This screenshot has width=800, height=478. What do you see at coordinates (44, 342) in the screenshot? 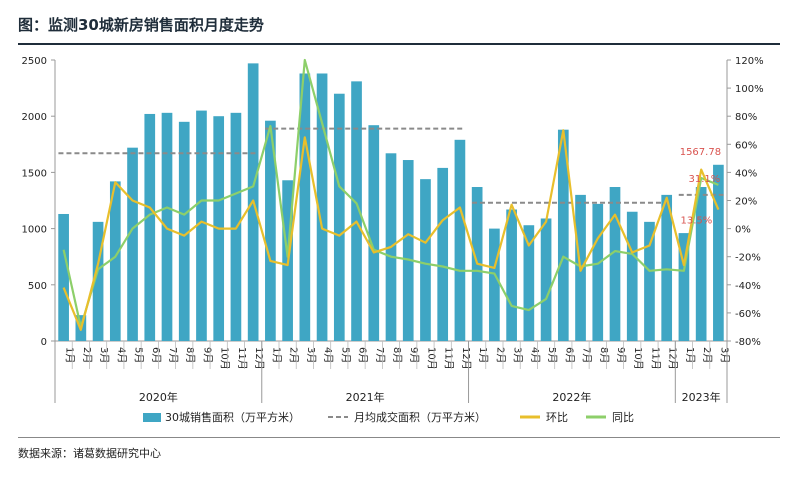
I see `left-tick-label: 0` at bounding box center [44, 342].